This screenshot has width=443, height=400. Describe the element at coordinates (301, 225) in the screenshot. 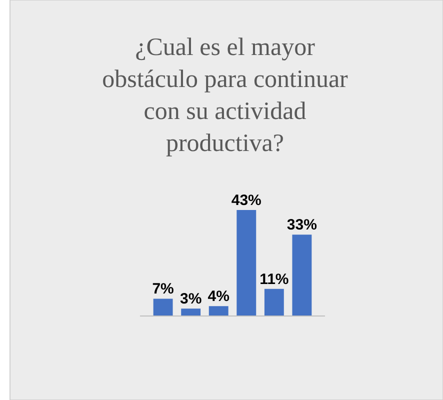

I see `data-label: 33%` at that location.